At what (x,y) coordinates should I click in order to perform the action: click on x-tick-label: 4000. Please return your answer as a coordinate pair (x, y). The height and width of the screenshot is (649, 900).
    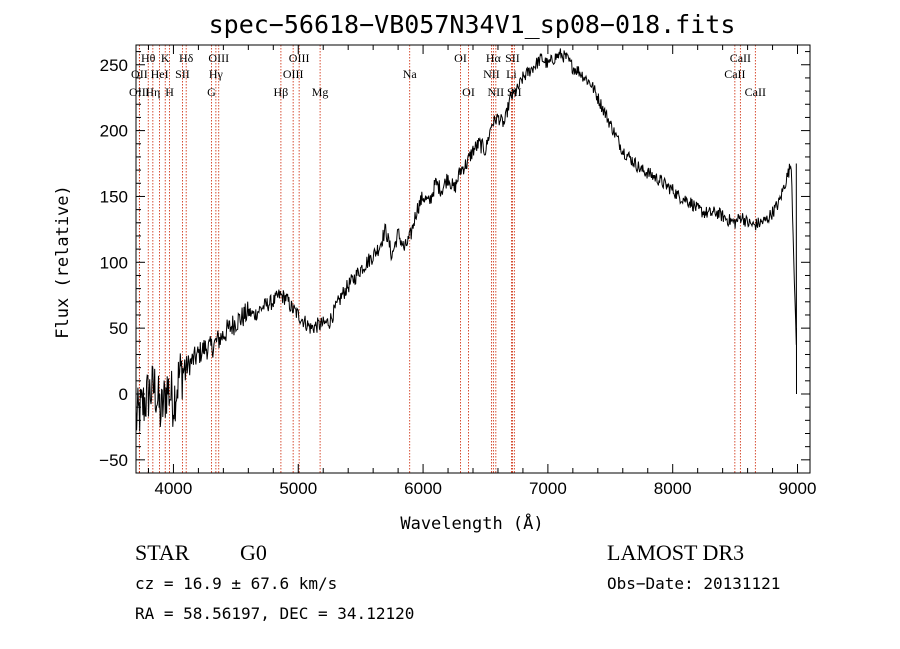
    Looking at the image, I should click on (174, 488).